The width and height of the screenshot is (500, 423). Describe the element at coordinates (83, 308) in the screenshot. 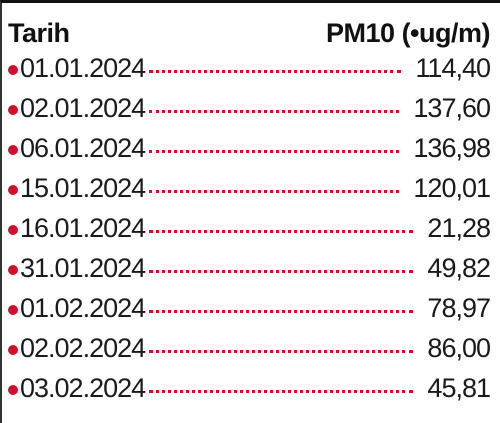

I see `date: 01.02.2024` at that location.